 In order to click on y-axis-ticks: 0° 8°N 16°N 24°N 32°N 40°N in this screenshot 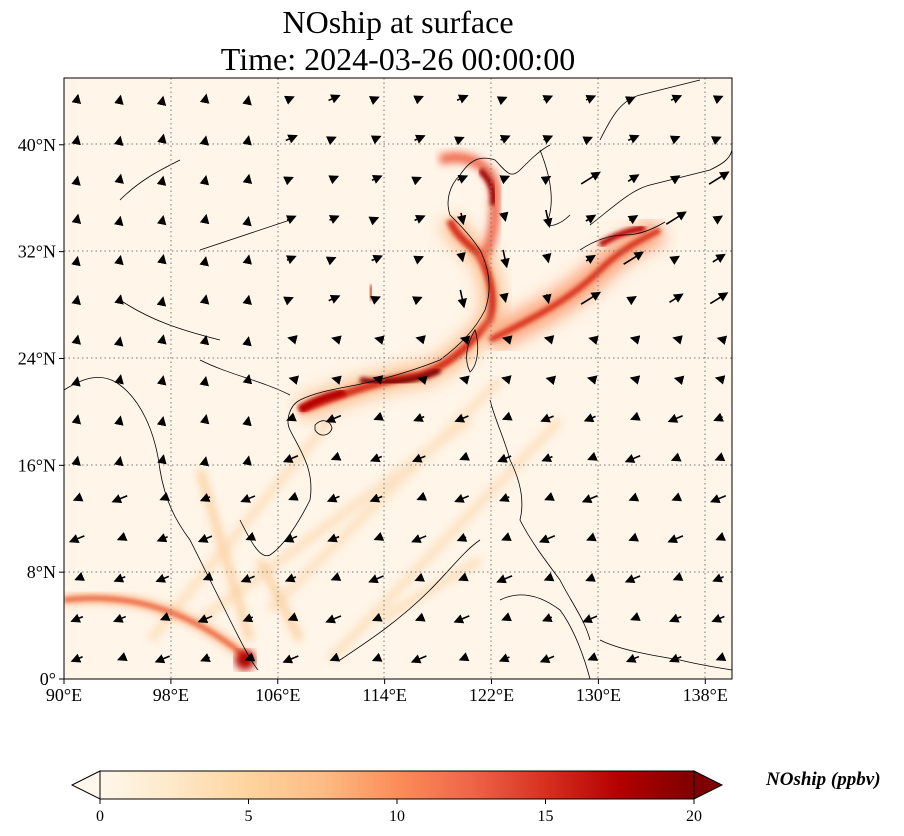, I will do `click(41, 412)`.